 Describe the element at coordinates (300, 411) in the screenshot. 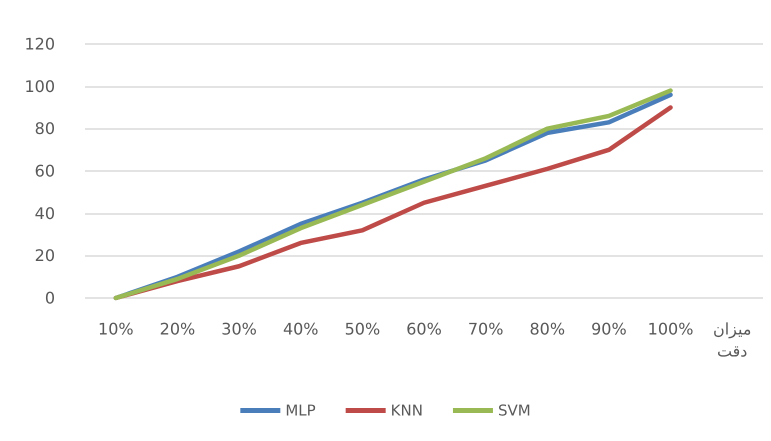

I see `legend-label: MLP` at that location.